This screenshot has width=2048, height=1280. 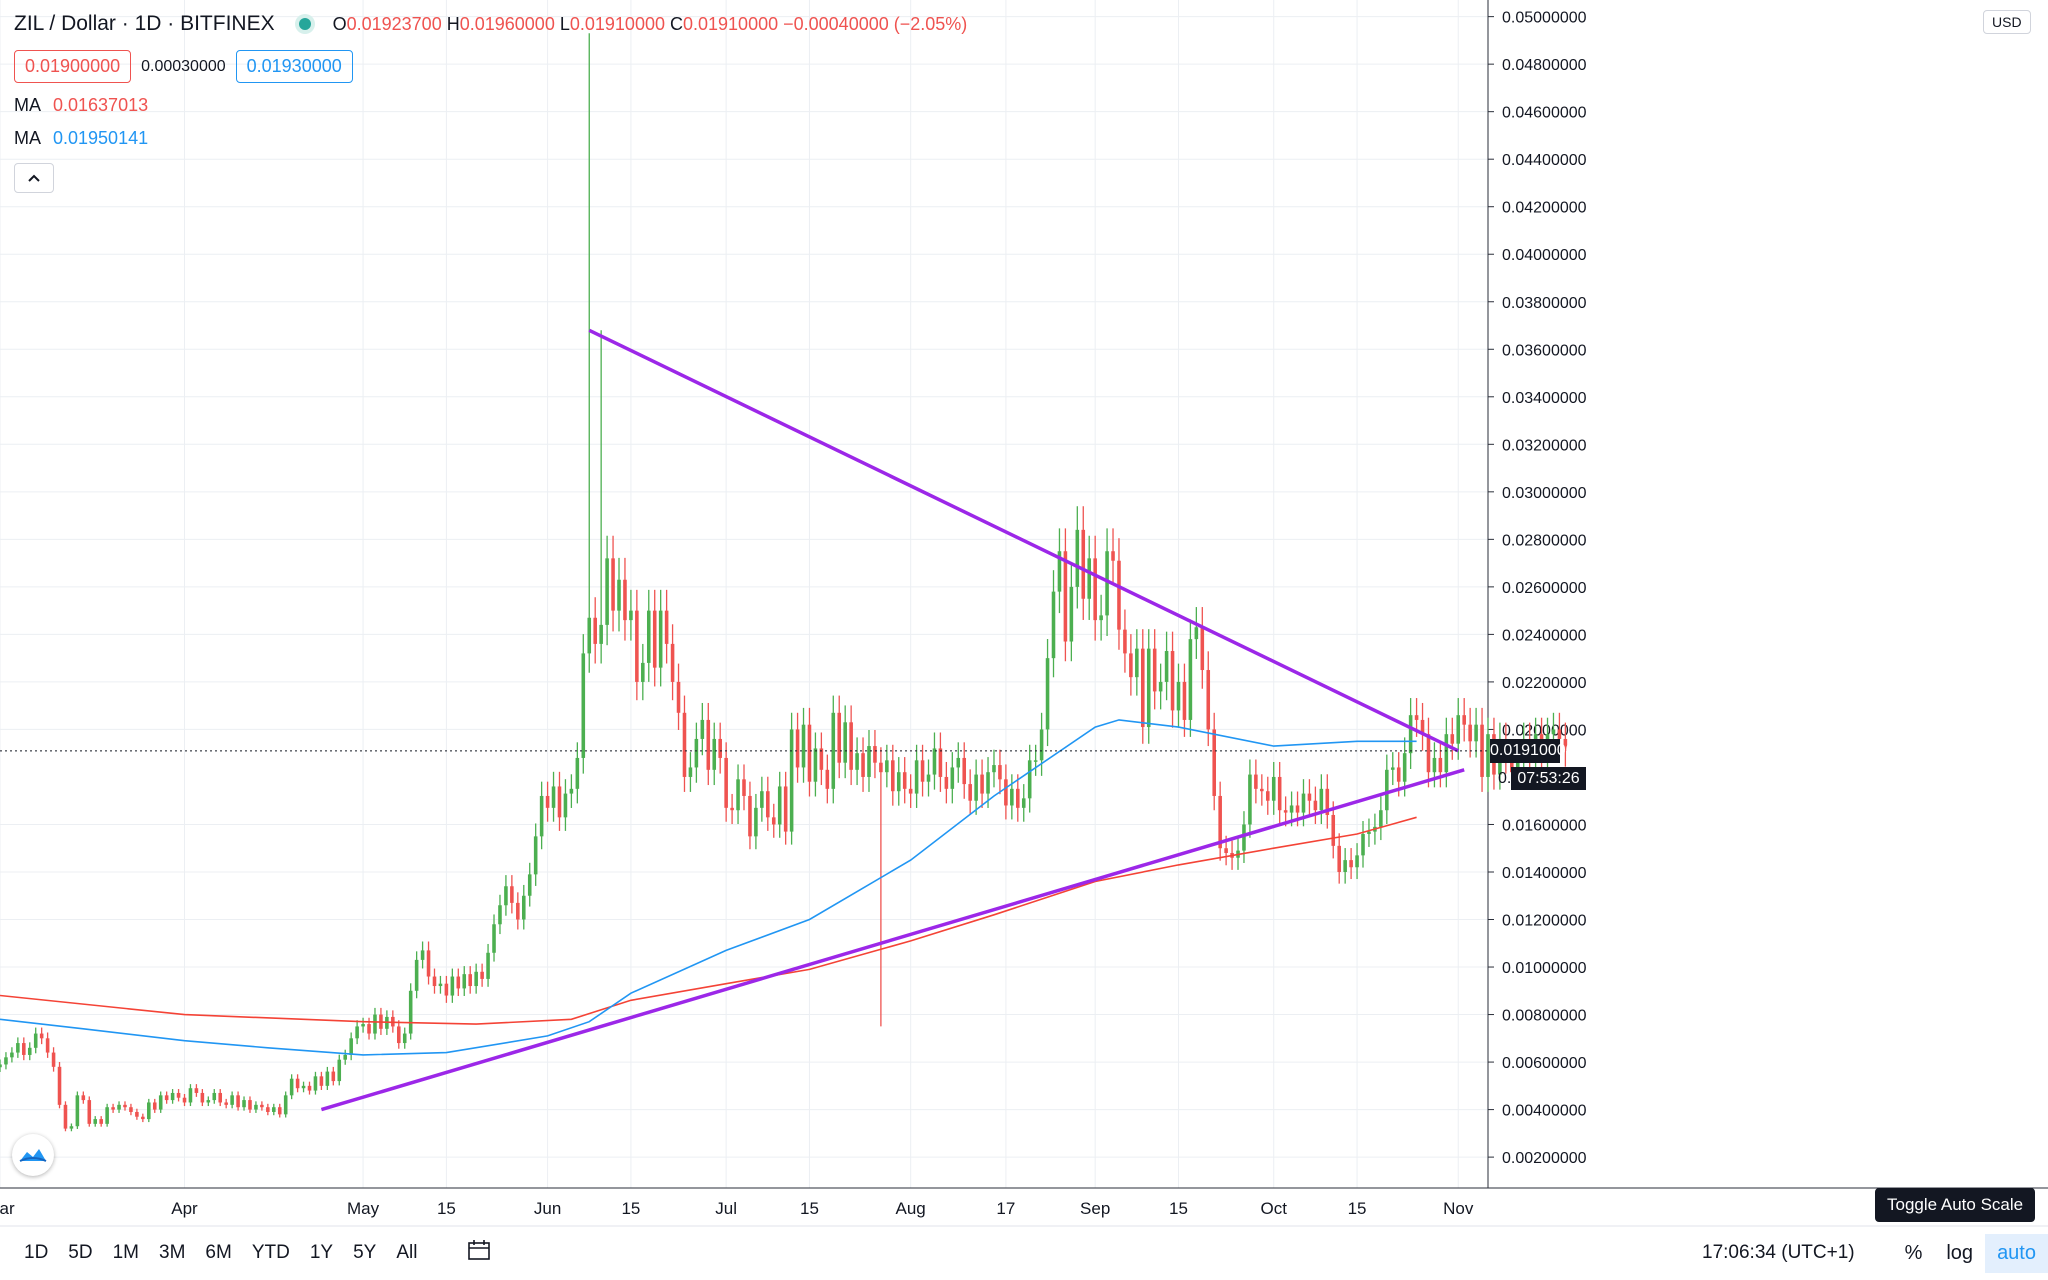 What do you see at coordinates (144, 23) in the screenshot?
I see `symbol-title: ZIL / Dollar · 1D · BITFINEX` at bounding box center [144, 23].